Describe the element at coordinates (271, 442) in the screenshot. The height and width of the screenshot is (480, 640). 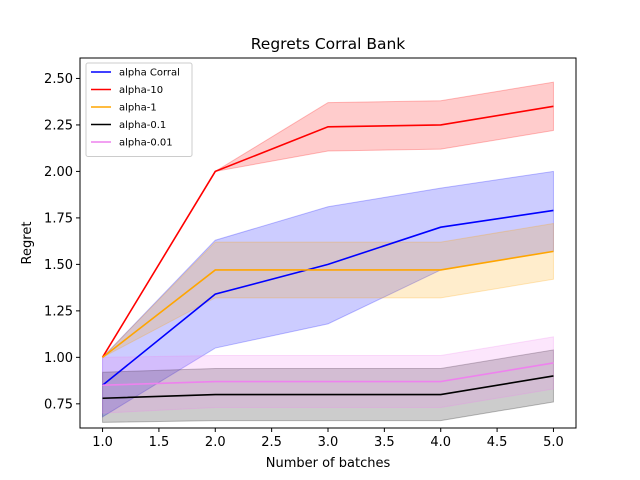
I see `x-tick-label: 2.5` at that location.